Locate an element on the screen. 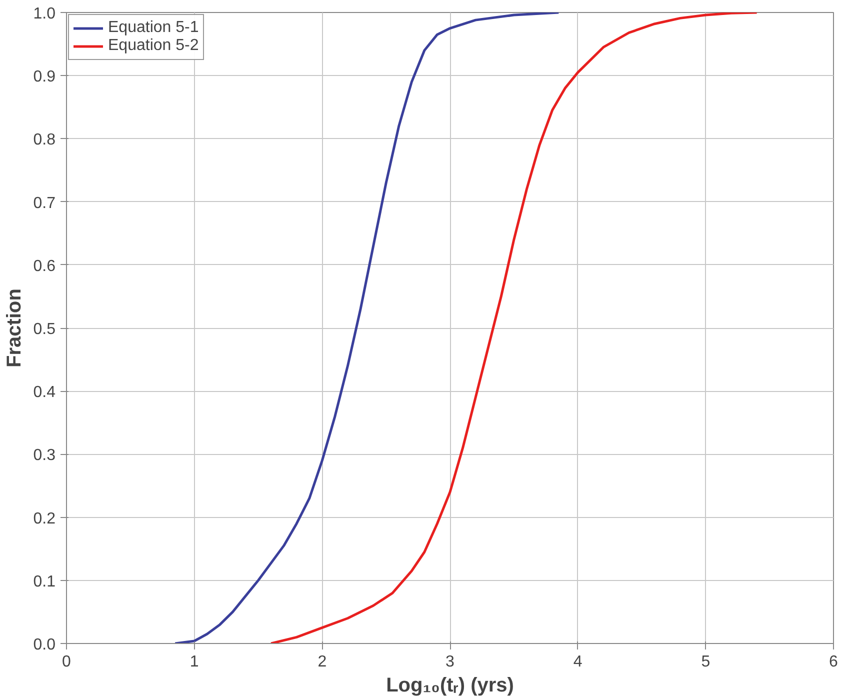 This screenshot has height=699, width=845. y-axis-title: Fraction is located at coordinates (14, 328).